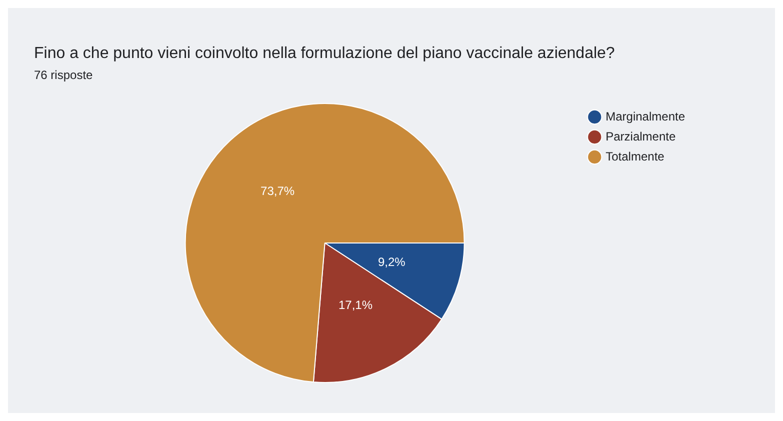 The width and height of the screenshot is (783, 421). Describe the element at coordinates (635, 156) in the screenshot. I see `legend-label: Totalmente` at that location.